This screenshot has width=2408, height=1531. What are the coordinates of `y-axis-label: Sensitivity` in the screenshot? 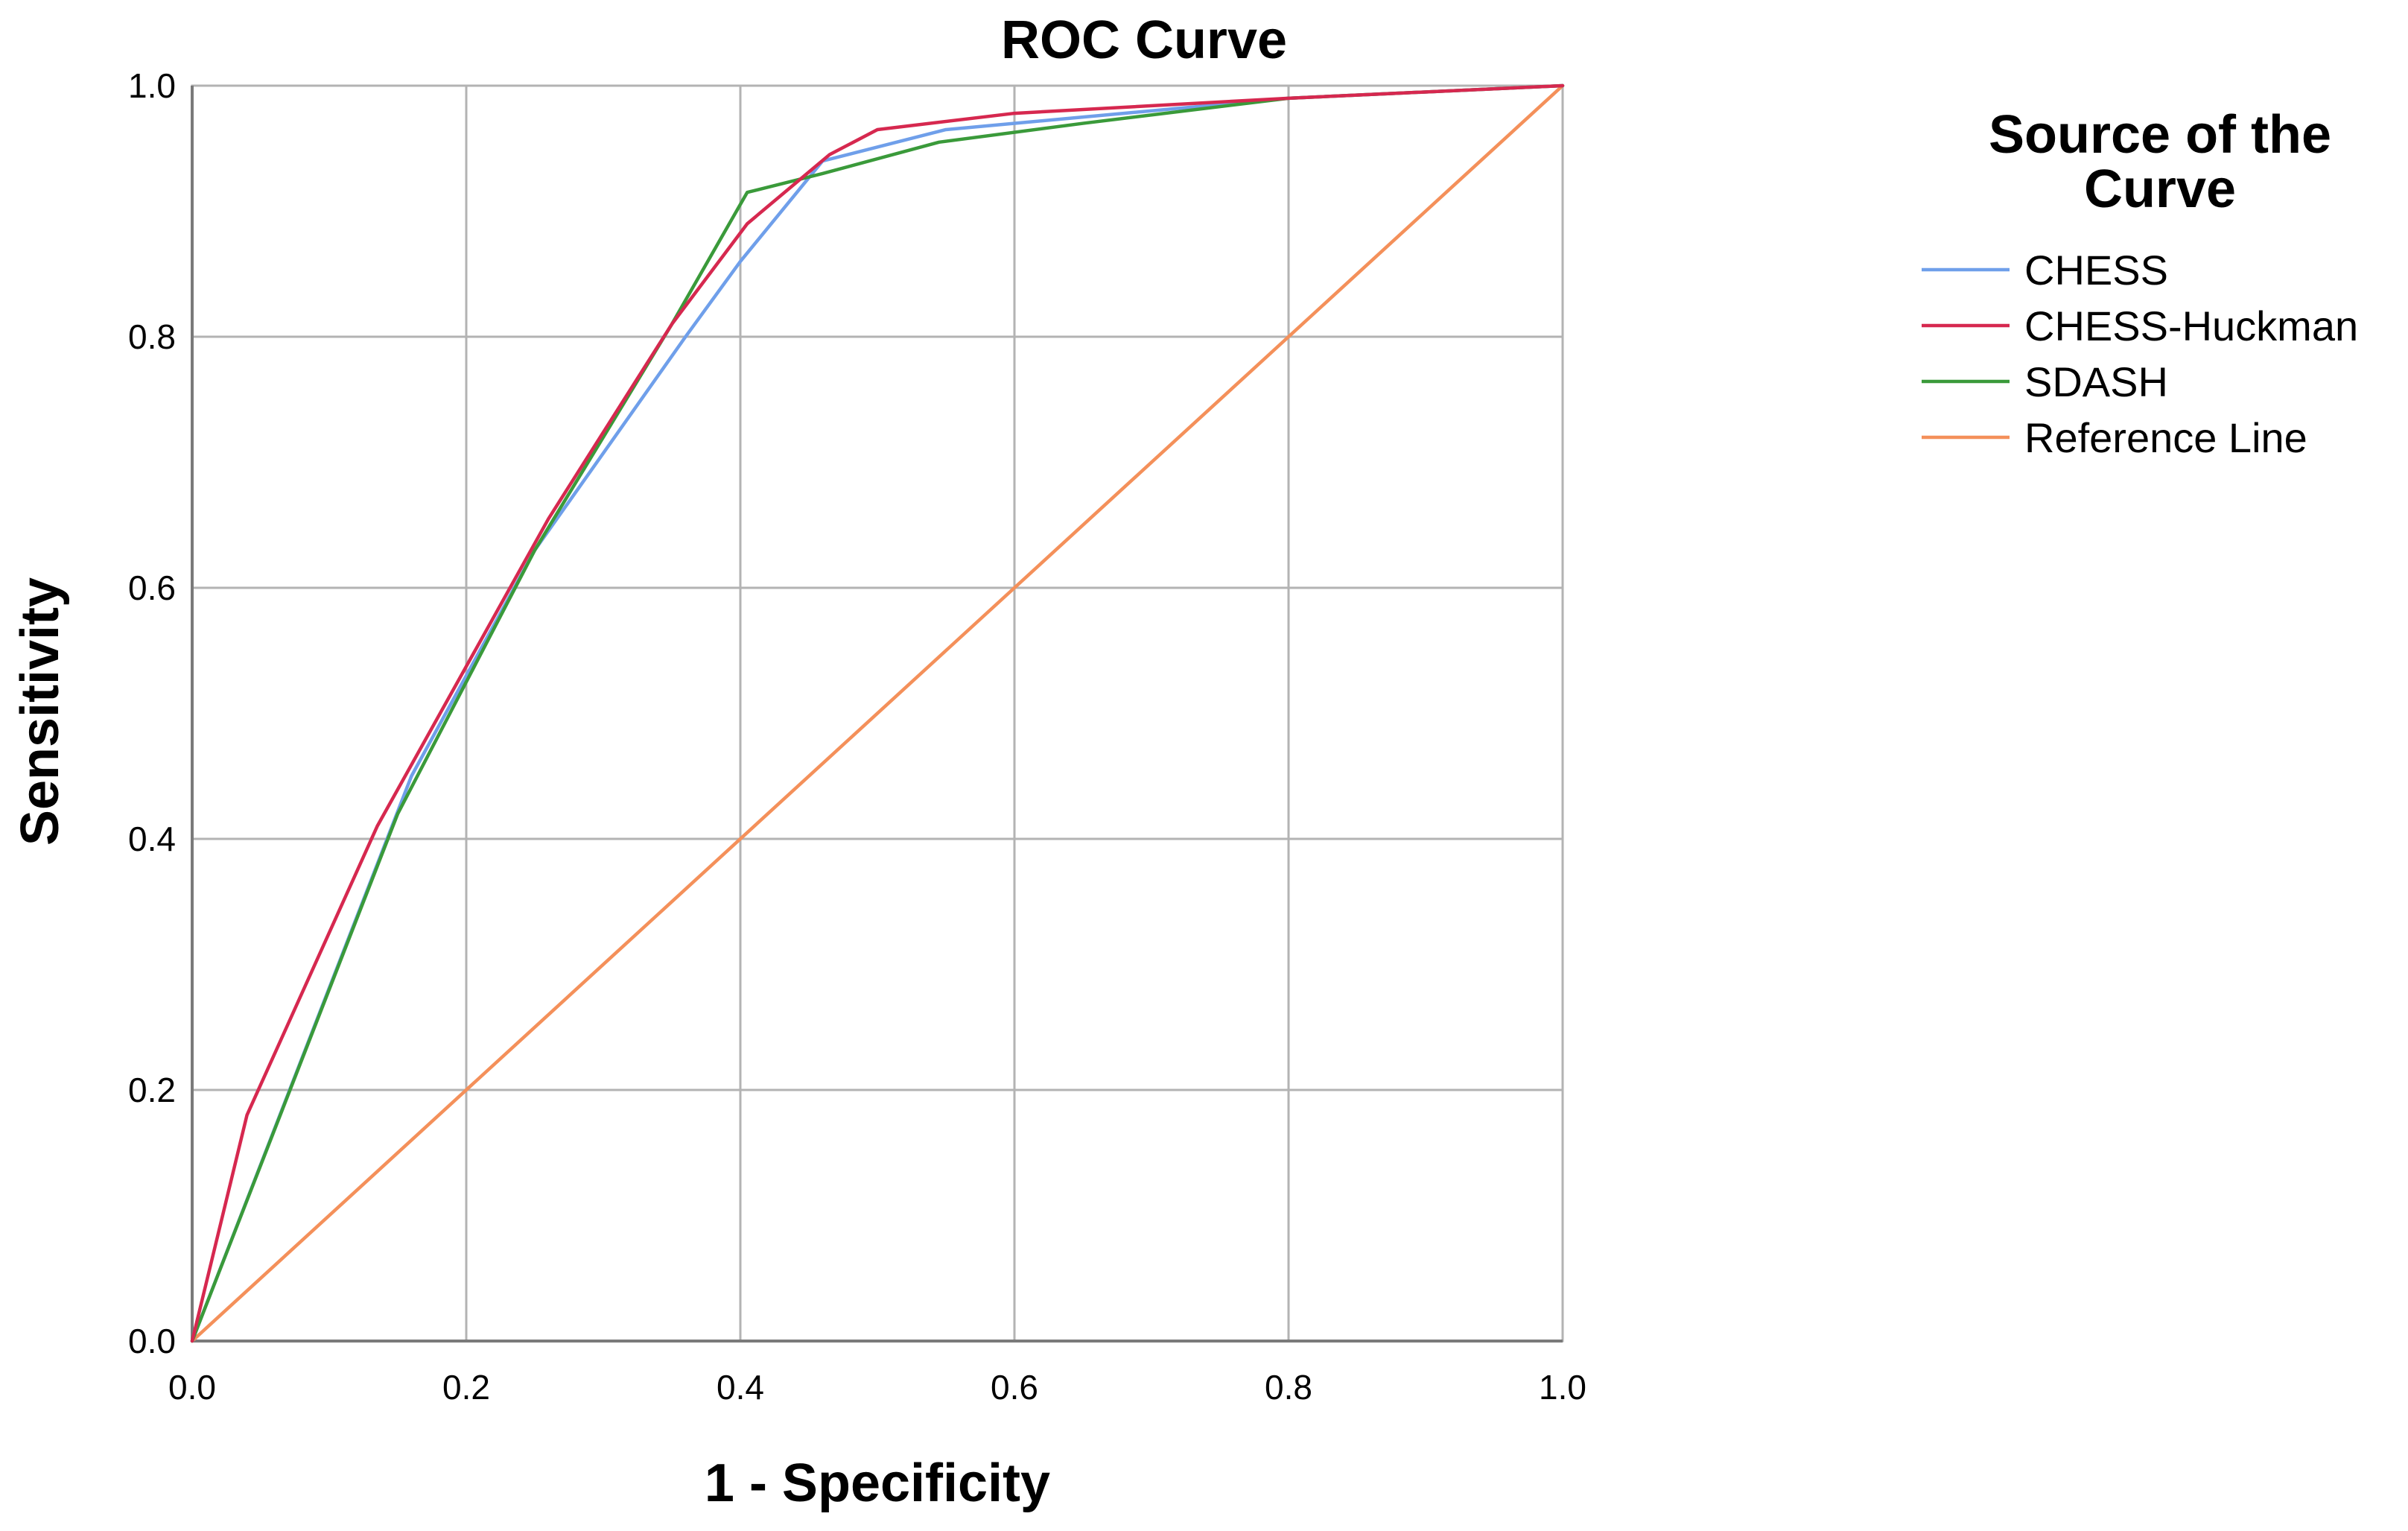 It's located at (40, 711).